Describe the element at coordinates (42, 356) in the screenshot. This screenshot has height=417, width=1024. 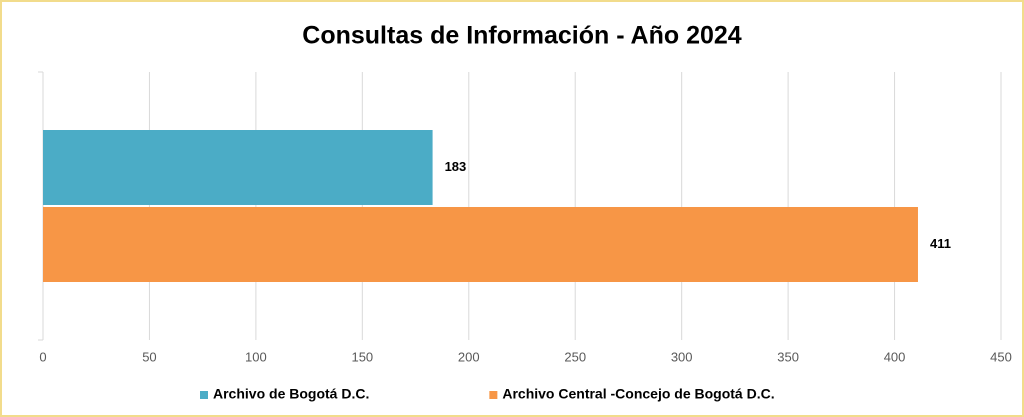
I see `x-tick-label: 0` at that location.